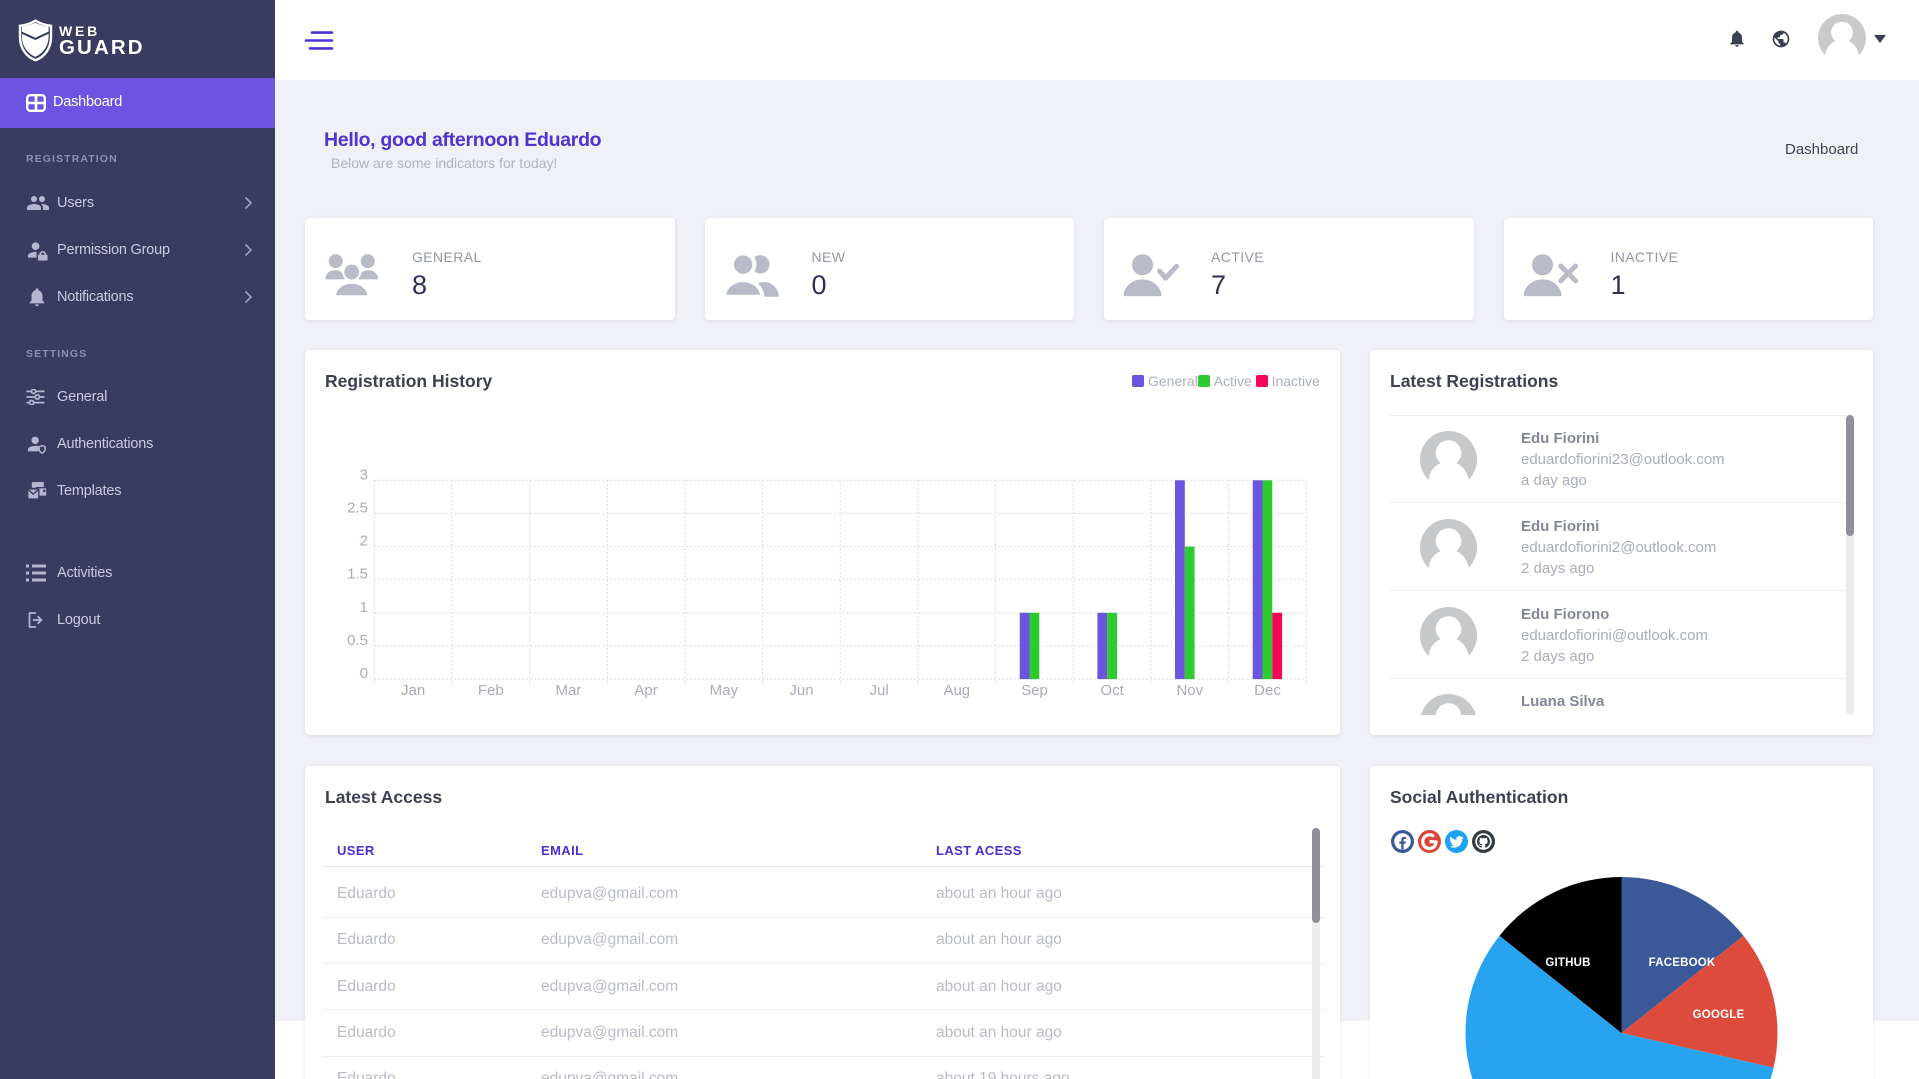 The height and width of the screenshot is (1079, 1919). Describe the element at coordinates (956, 690) in the screenshot. I see `svg-text: Aug` at that location.